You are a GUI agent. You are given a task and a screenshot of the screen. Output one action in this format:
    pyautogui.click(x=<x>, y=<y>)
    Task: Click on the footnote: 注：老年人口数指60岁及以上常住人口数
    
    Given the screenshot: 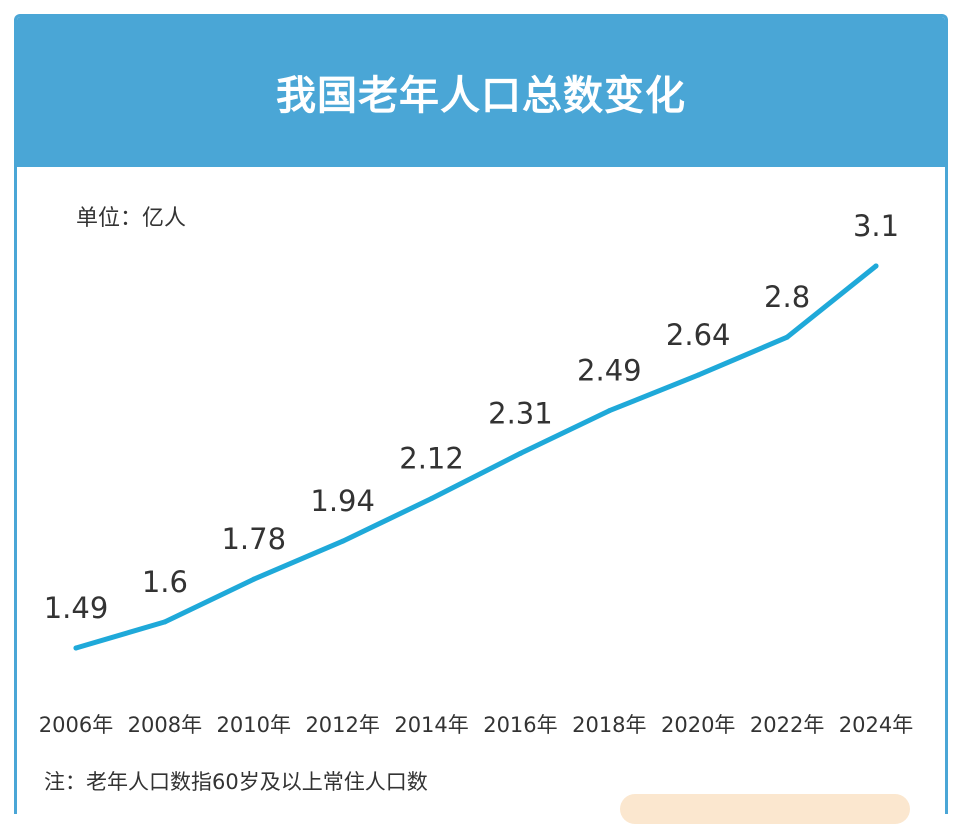 What is the action you would take?
    pyautogui.click(x=236, y=782)
    